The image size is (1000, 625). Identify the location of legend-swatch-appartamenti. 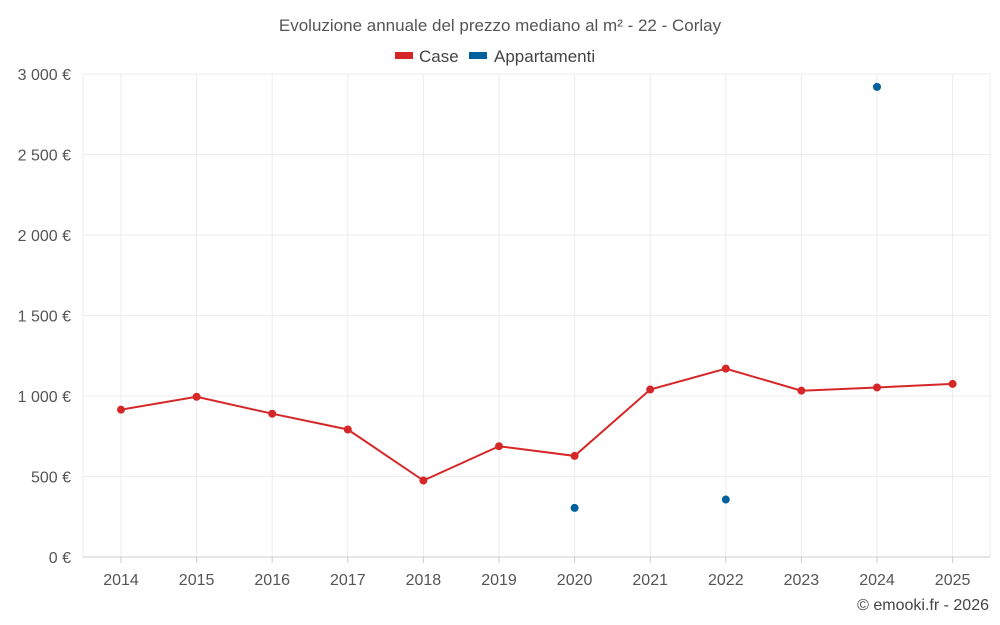
(478, 55).